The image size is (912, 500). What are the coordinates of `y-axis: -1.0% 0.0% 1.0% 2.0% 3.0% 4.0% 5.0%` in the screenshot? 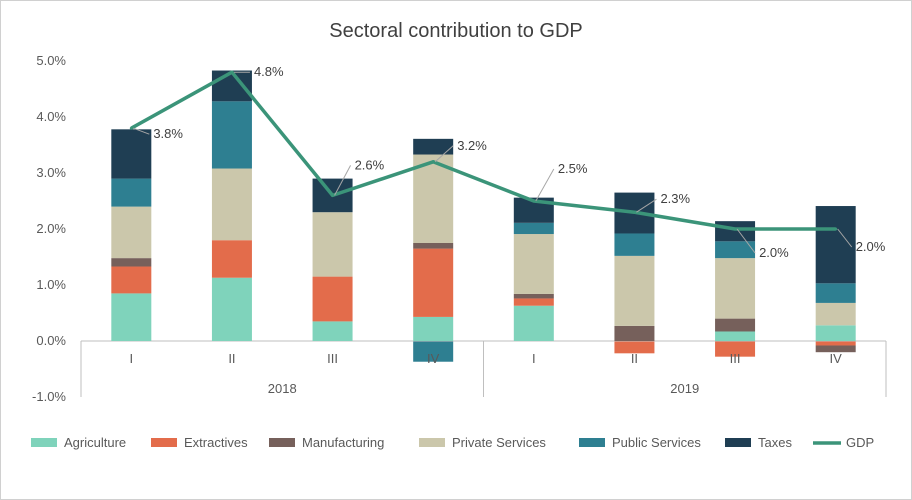 It's located at (49, 228).